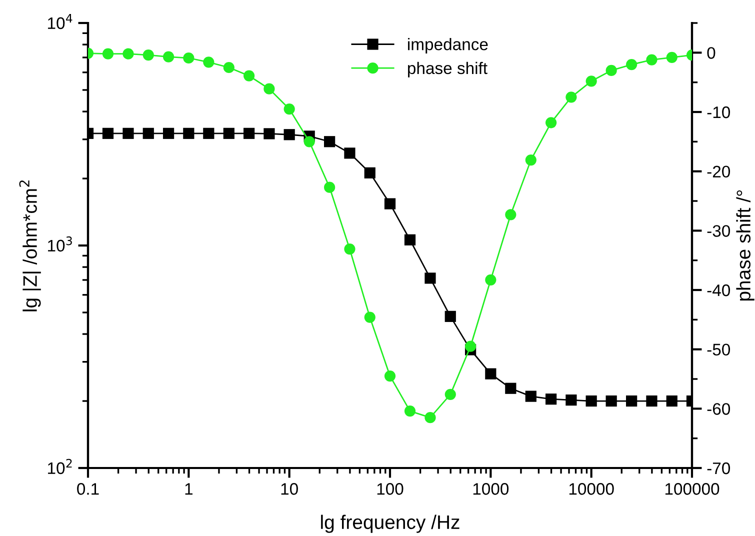  I want to click on y-axis-title: lg |Z| /ohm*cm$^{2}$, so click(30, 246).